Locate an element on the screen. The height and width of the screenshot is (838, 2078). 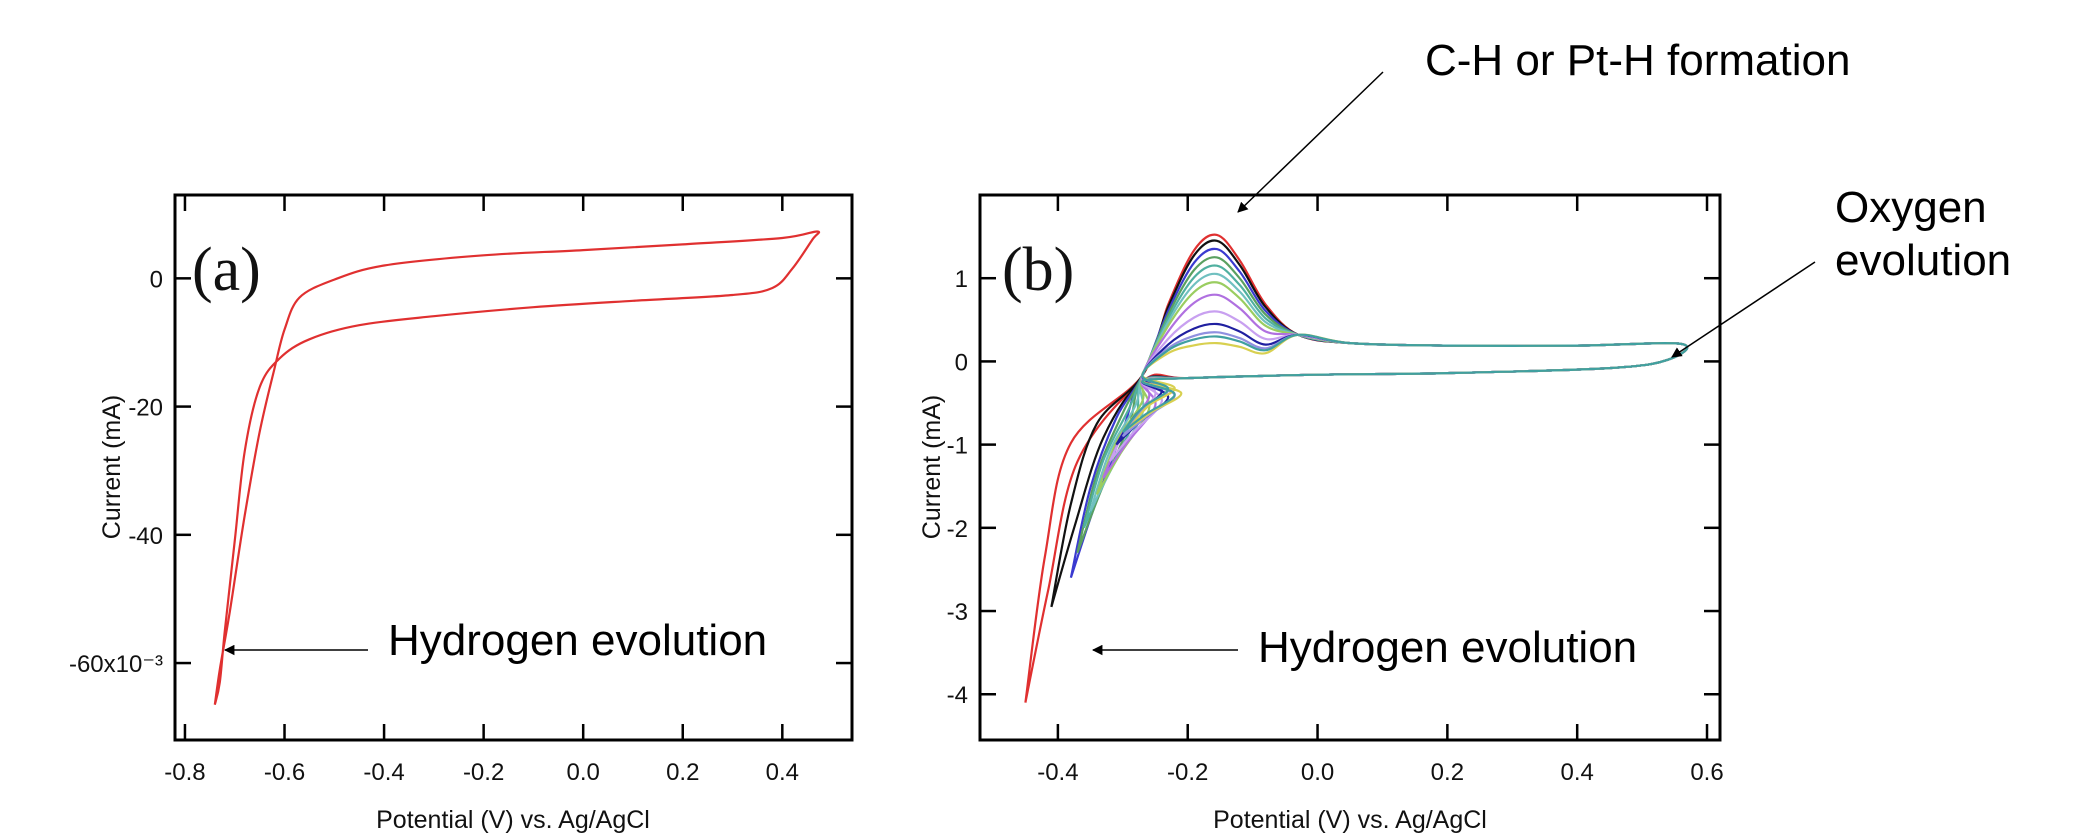
panel-b-y-tick-label: 0 is located at coordinates (961, 362).